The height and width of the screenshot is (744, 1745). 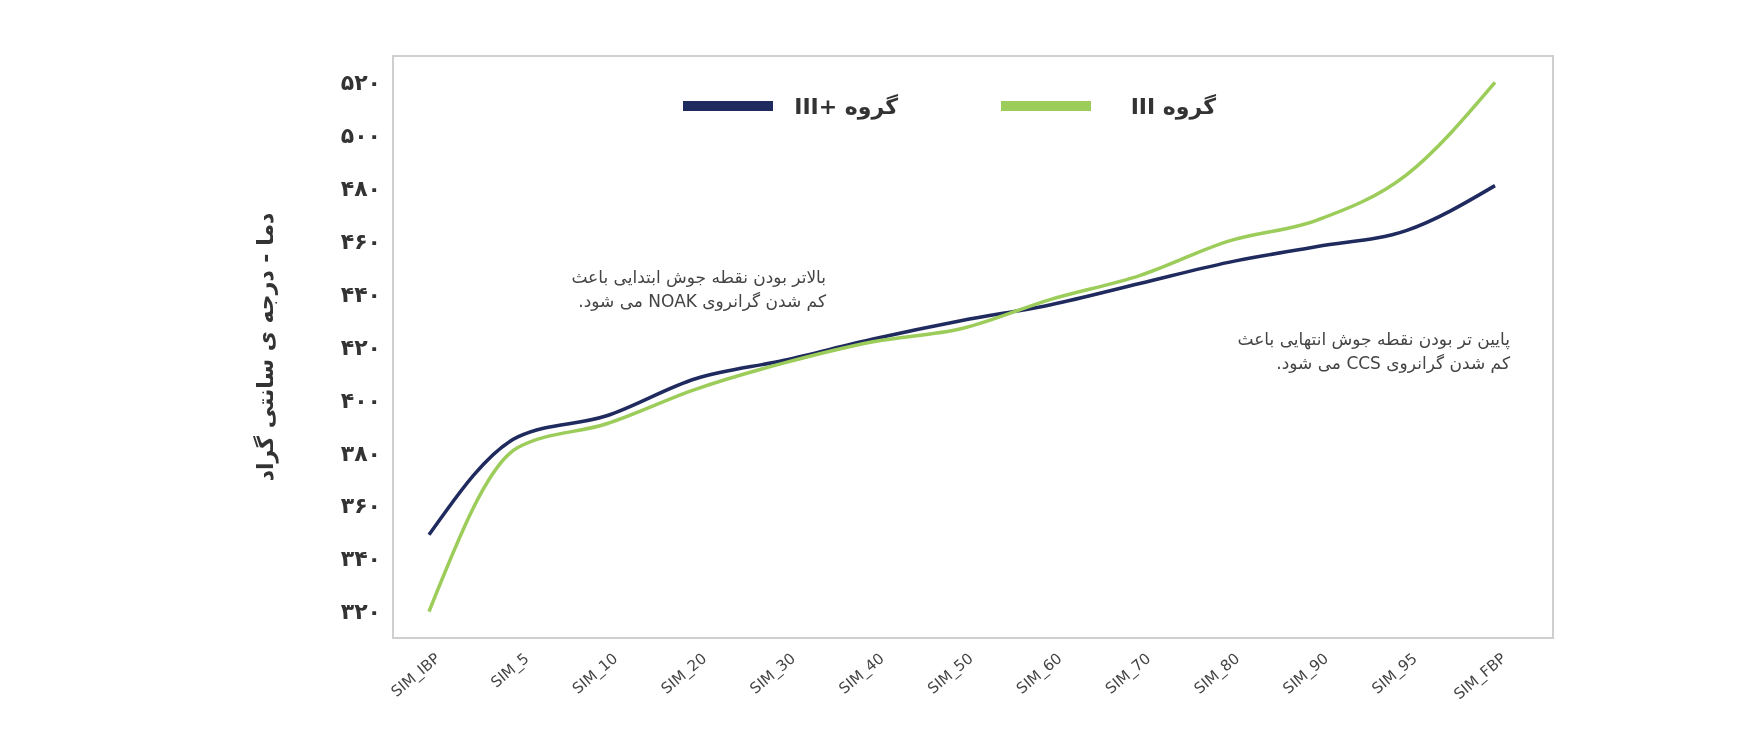 What do you see at coordinates (846, 106) in the screenshot?
I see `legend-label: گروه +III` at bounding box center [846, 106].